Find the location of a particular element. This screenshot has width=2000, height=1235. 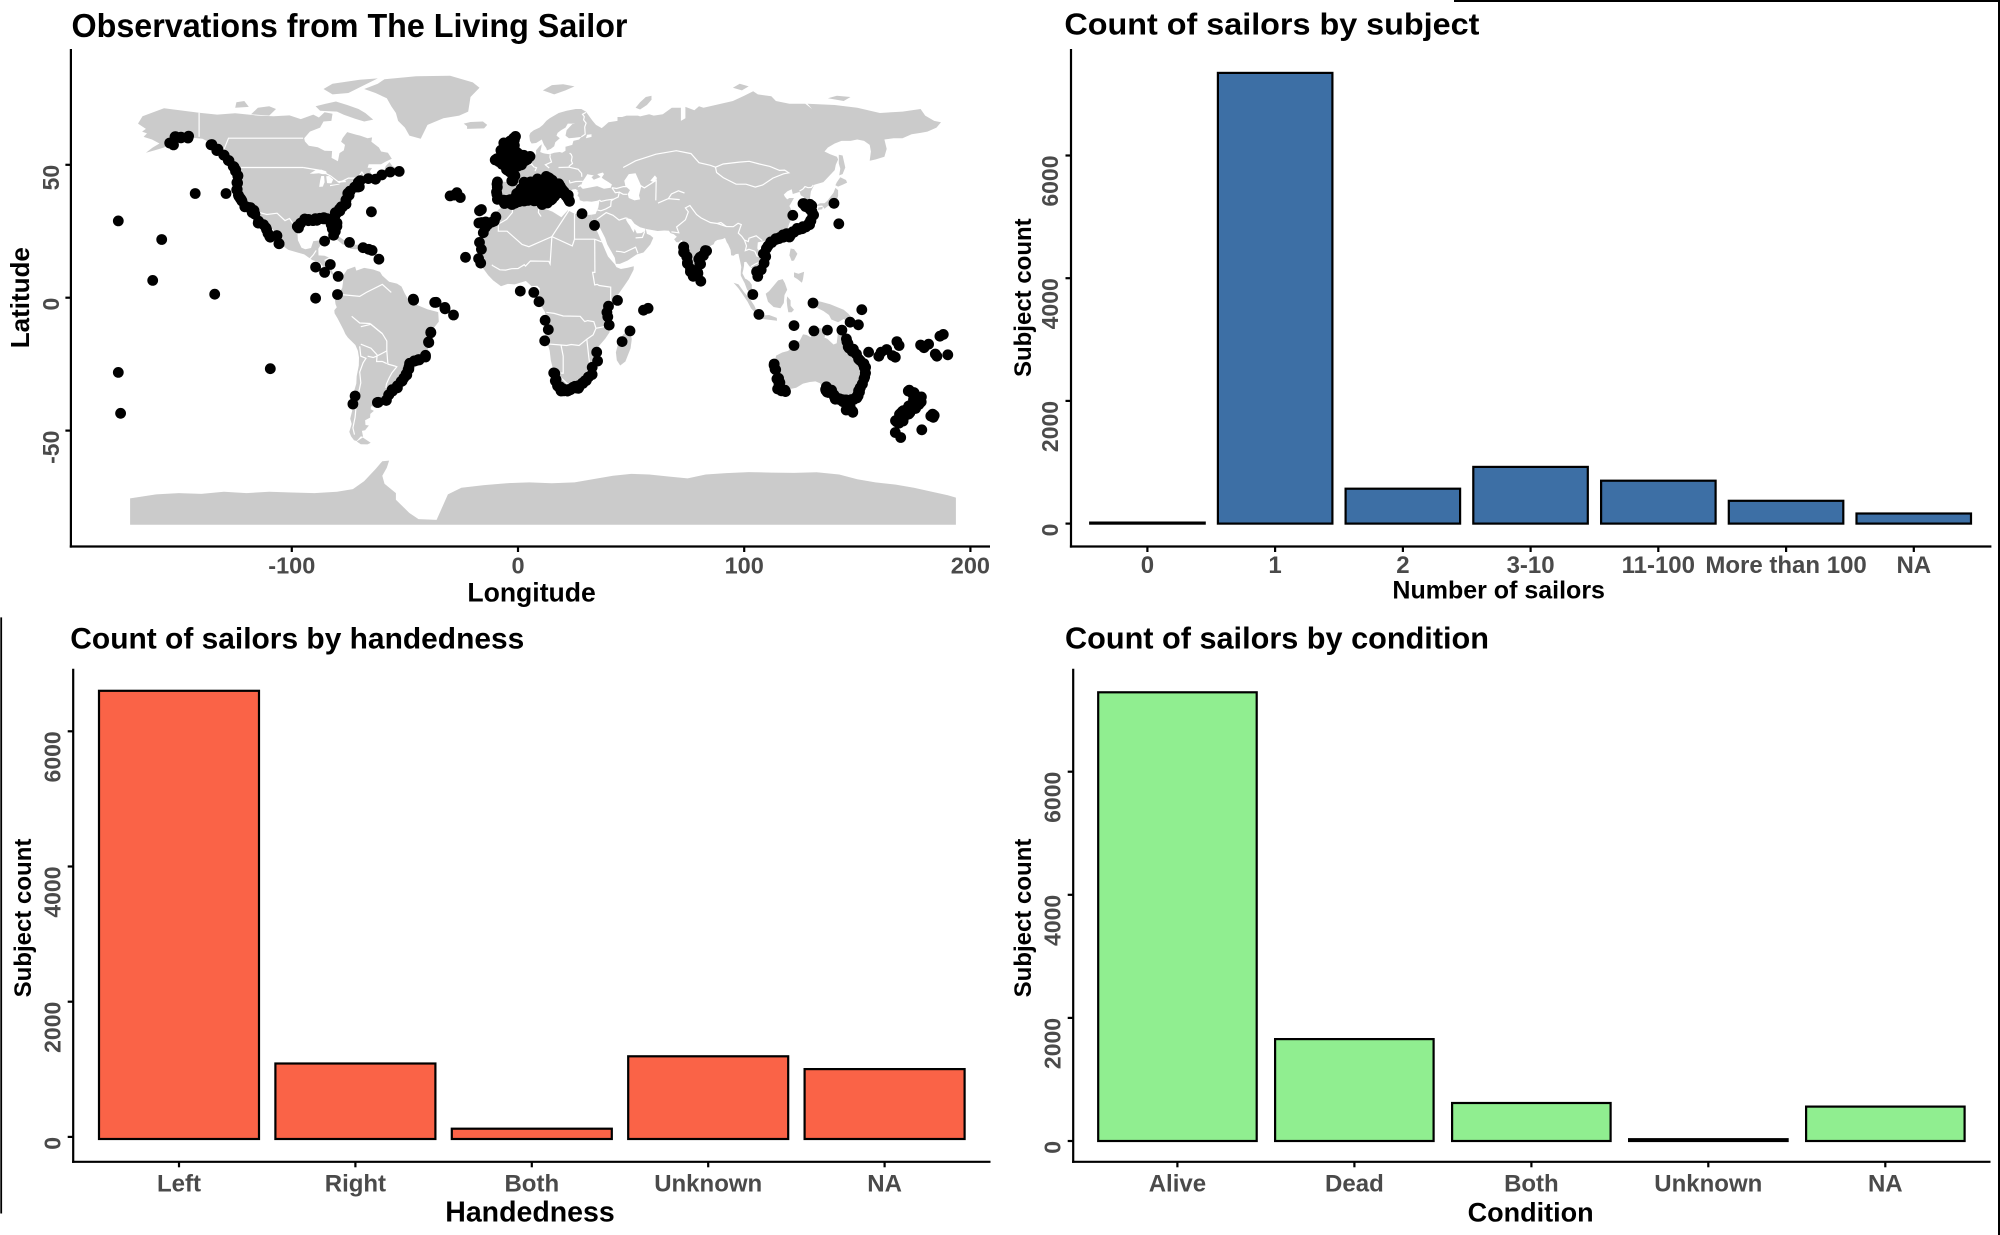

svg-text: Handedness is located at coordinates (529, 1213).